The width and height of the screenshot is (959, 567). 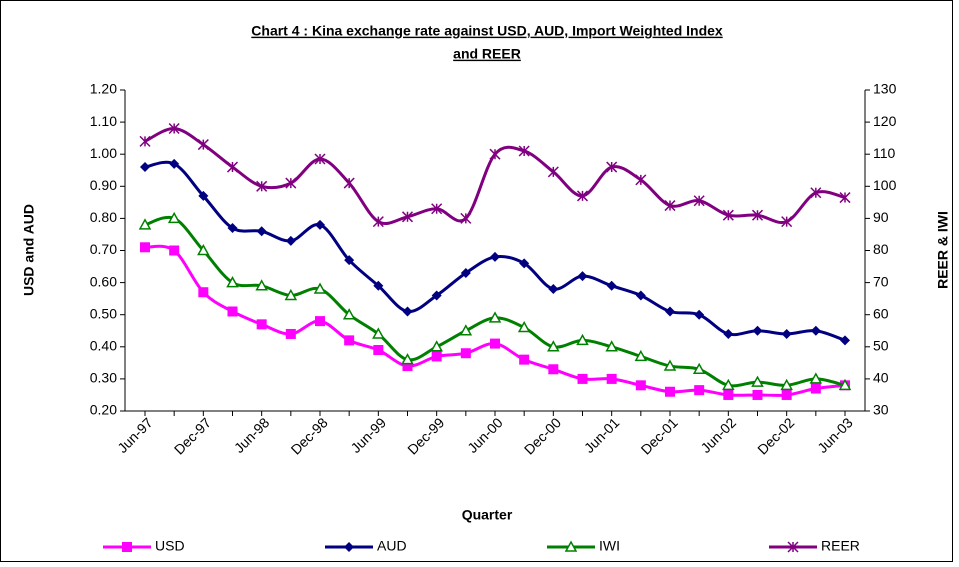 I want to click on y-tick-label: 0.50, so click(x=103, y=313).